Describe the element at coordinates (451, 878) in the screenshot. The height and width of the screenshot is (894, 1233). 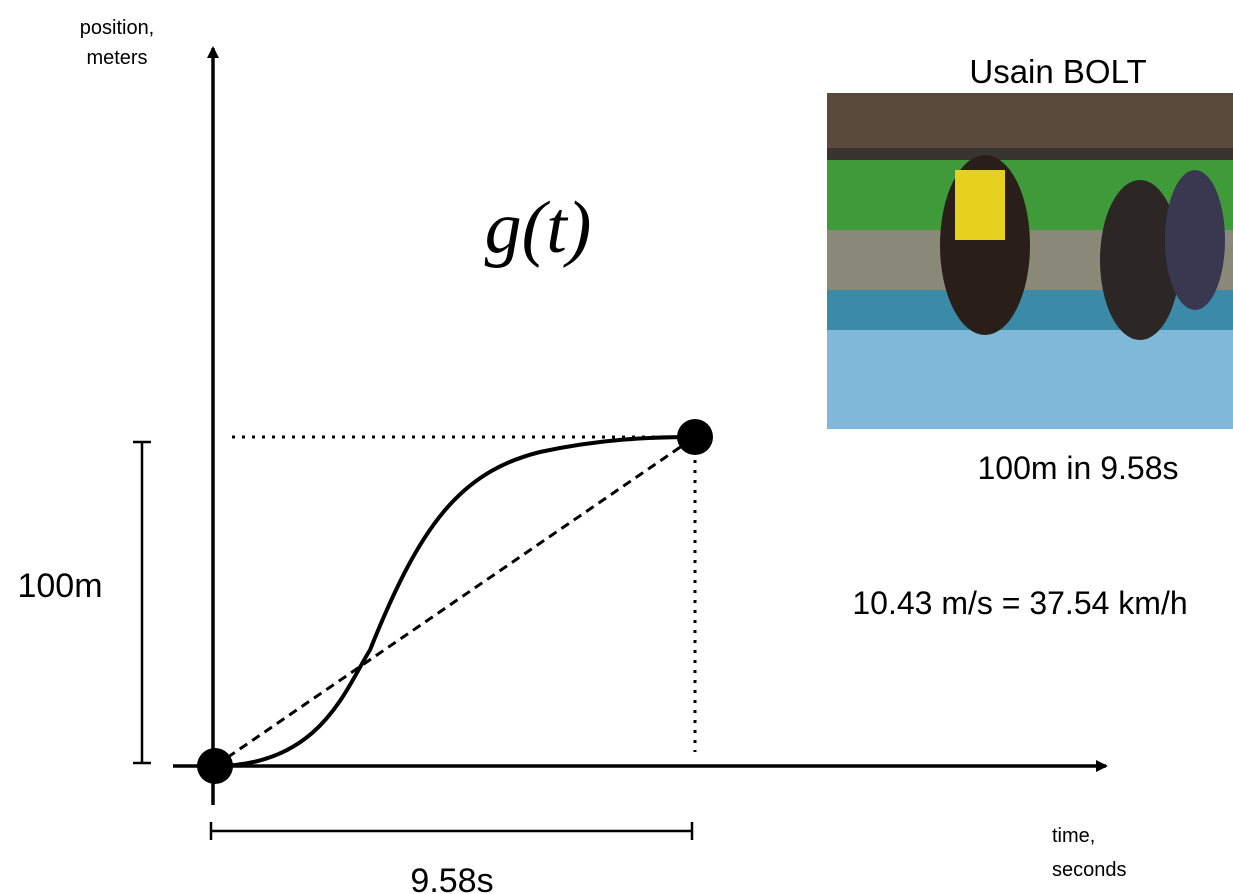
I see `width-label: 9.58s` at that location.